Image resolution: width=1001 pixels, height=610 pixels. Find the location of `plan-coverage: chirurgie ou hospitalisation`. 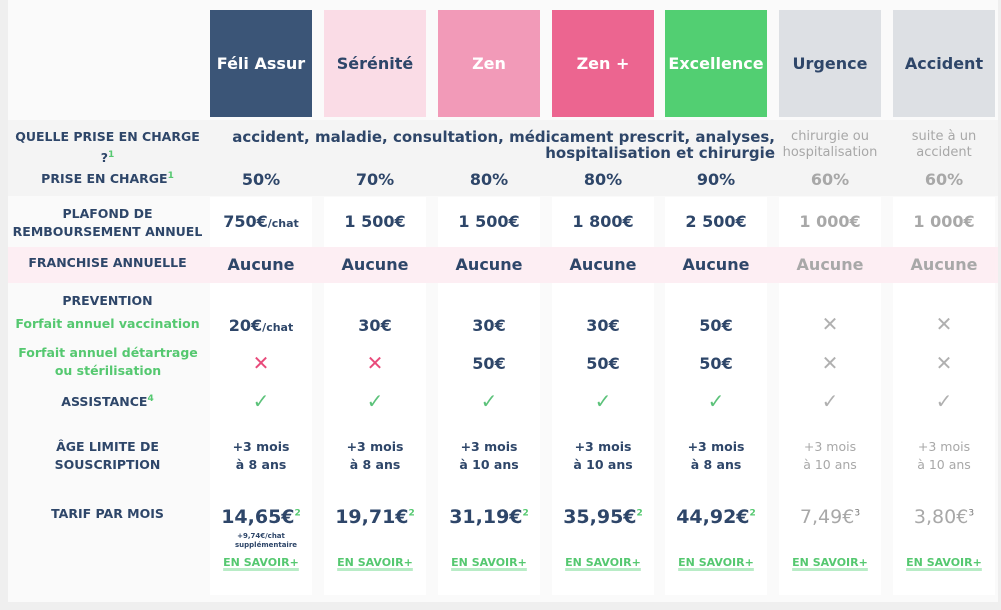

plan-coverage: chirurgie ou hospitalisation is located at coordinates (830, 144).